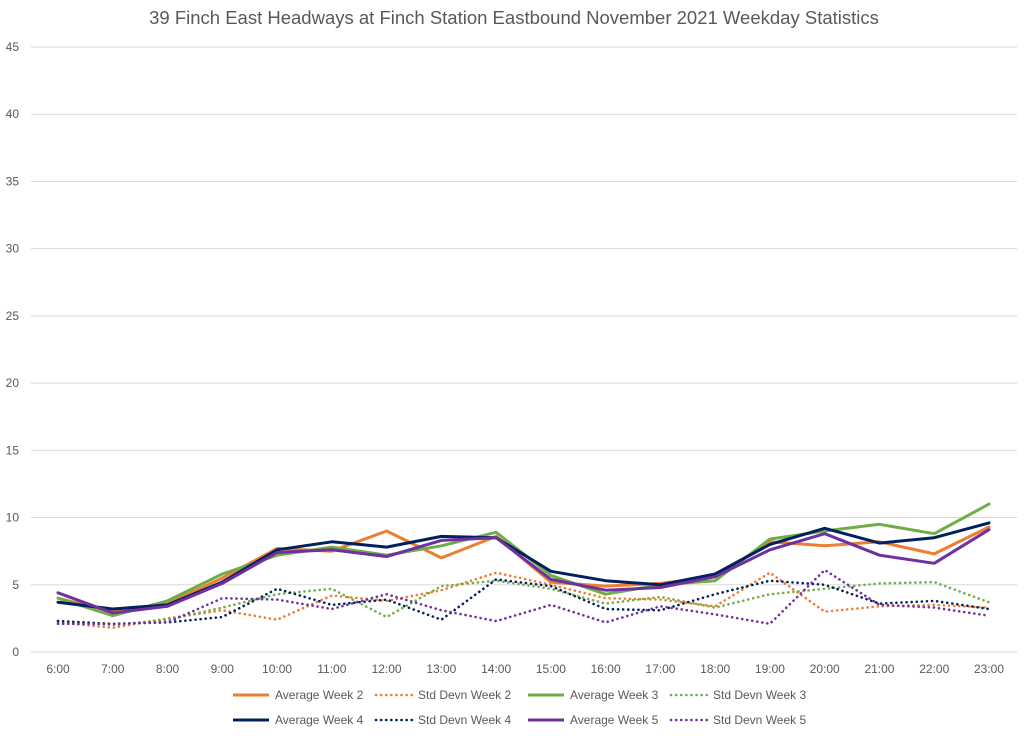 The height and width of the screenshot is (739, 1024). I want to click on y-tick-label: 0, so click(15, 652).